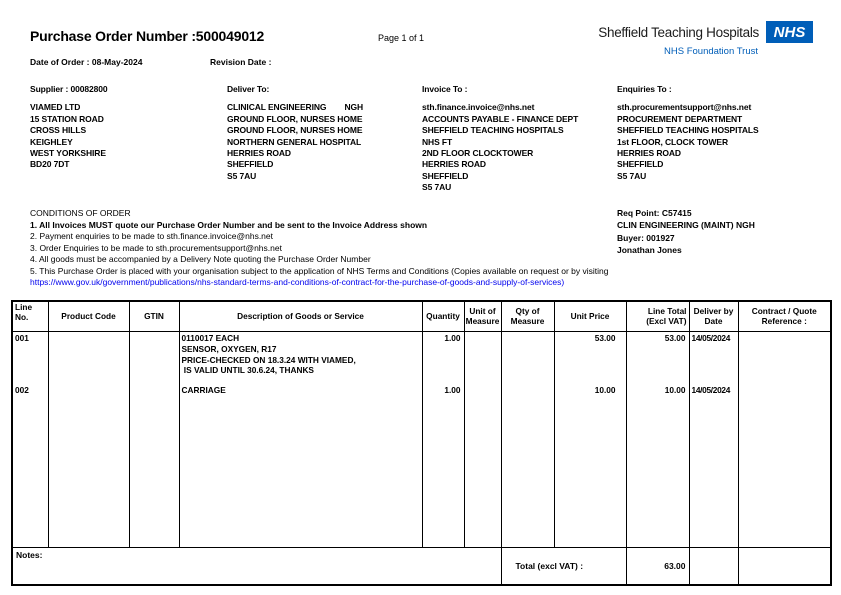 The width and height of the screenshot is (841, 595). I want to click on header-unit-of-measure: Unit of Measure, so click(482, 316).